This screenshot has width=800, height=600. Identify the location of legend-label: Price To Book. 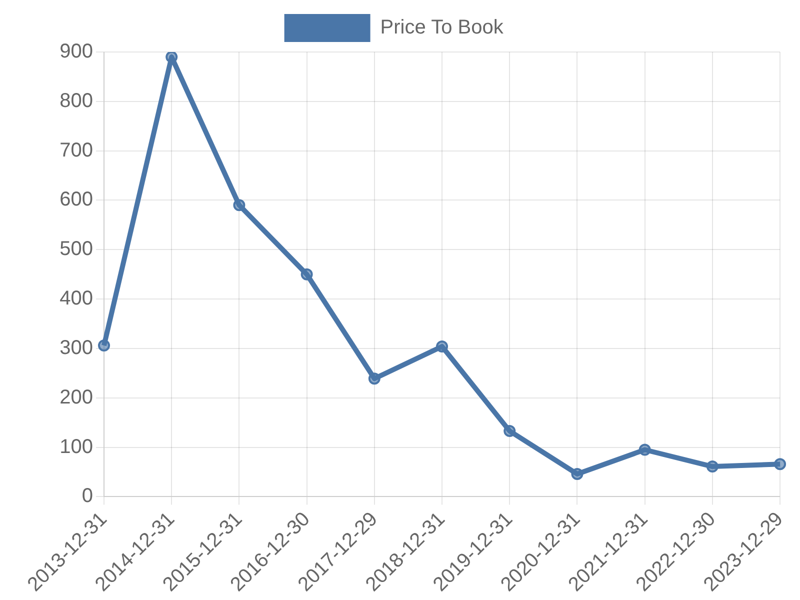
(442, 27).